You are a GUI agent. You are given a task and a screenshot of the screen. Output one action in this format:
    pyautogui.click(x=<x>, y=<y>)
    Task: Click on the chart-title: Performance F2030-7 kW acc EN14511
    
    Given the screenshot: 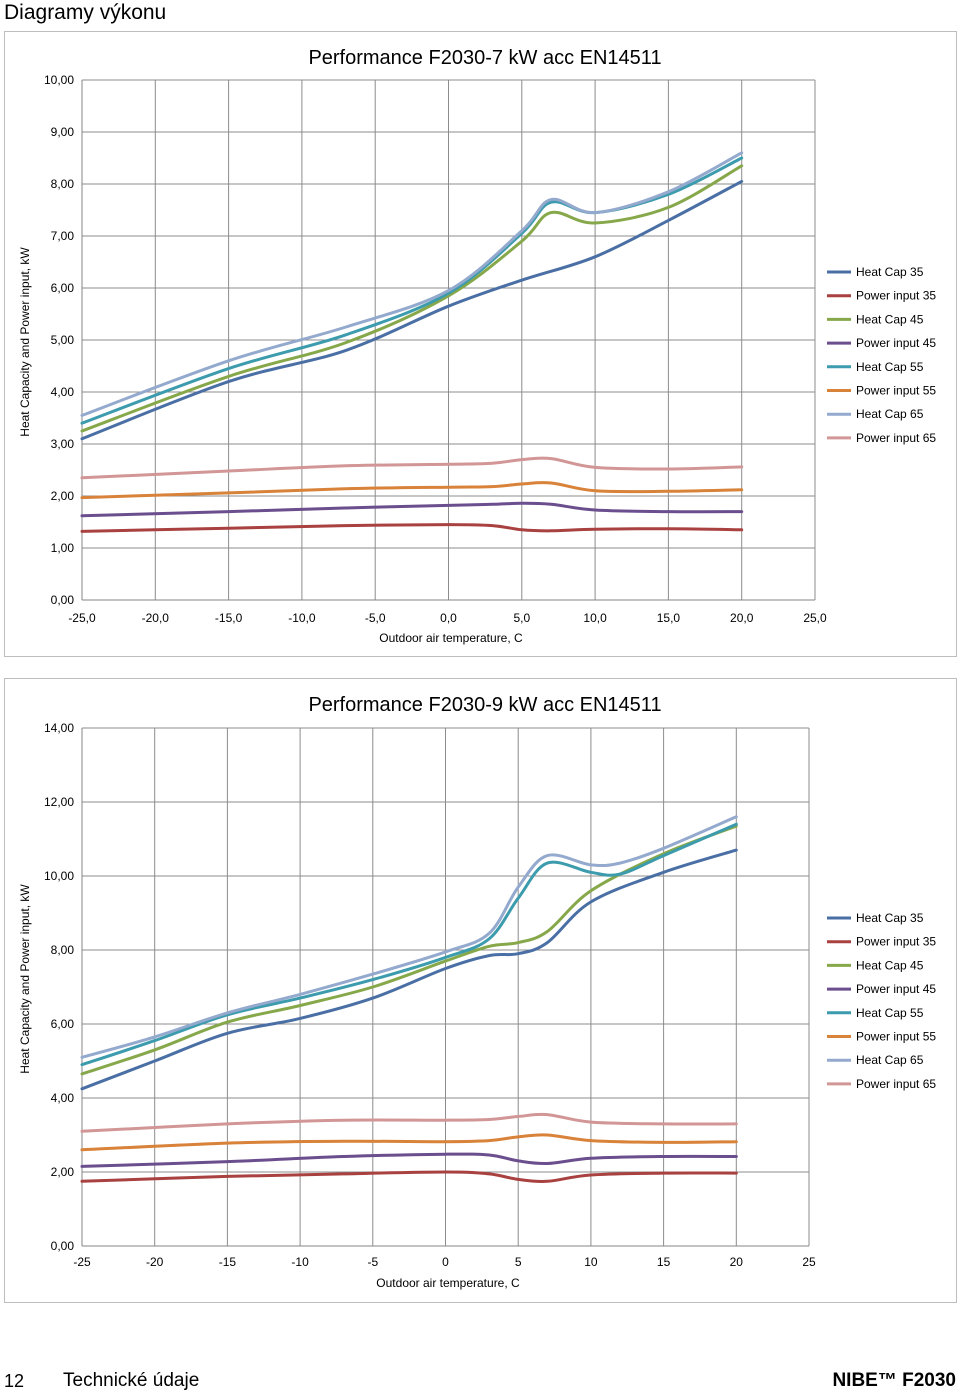 What is the action you would take?
    pyautogui.click(x=484, y=58)
    